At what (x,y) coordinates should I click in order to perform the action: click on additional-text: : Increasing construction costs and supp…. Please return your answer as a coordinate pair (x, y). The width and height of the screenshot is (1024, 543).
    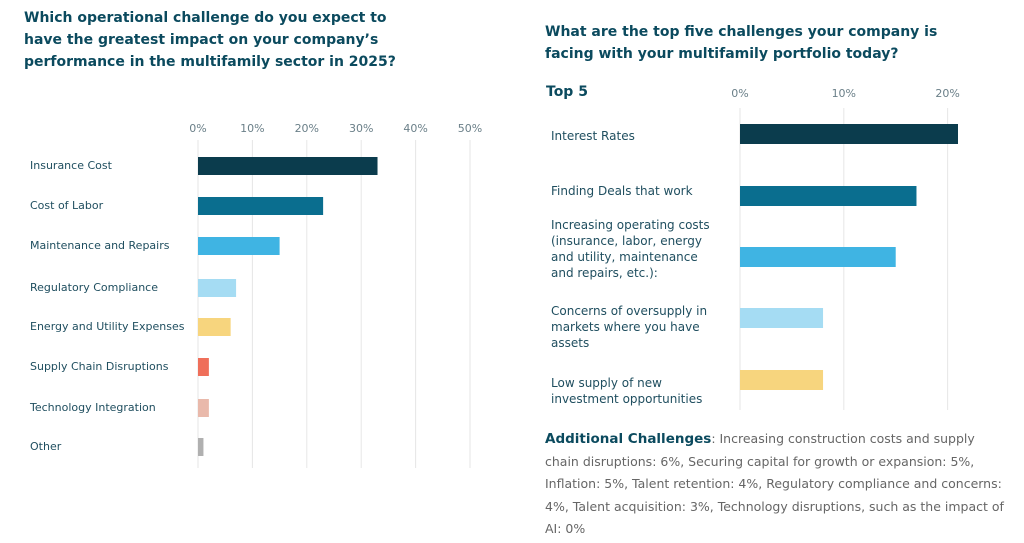
    Looking at the image, I should click on (774, 483).